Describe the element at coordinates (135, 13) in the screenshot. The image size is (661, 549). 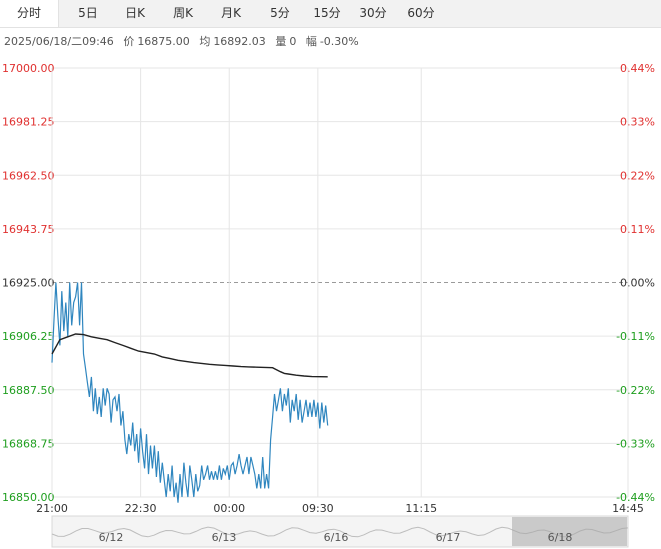
I see `tab-daily-k: 日K` at that location.